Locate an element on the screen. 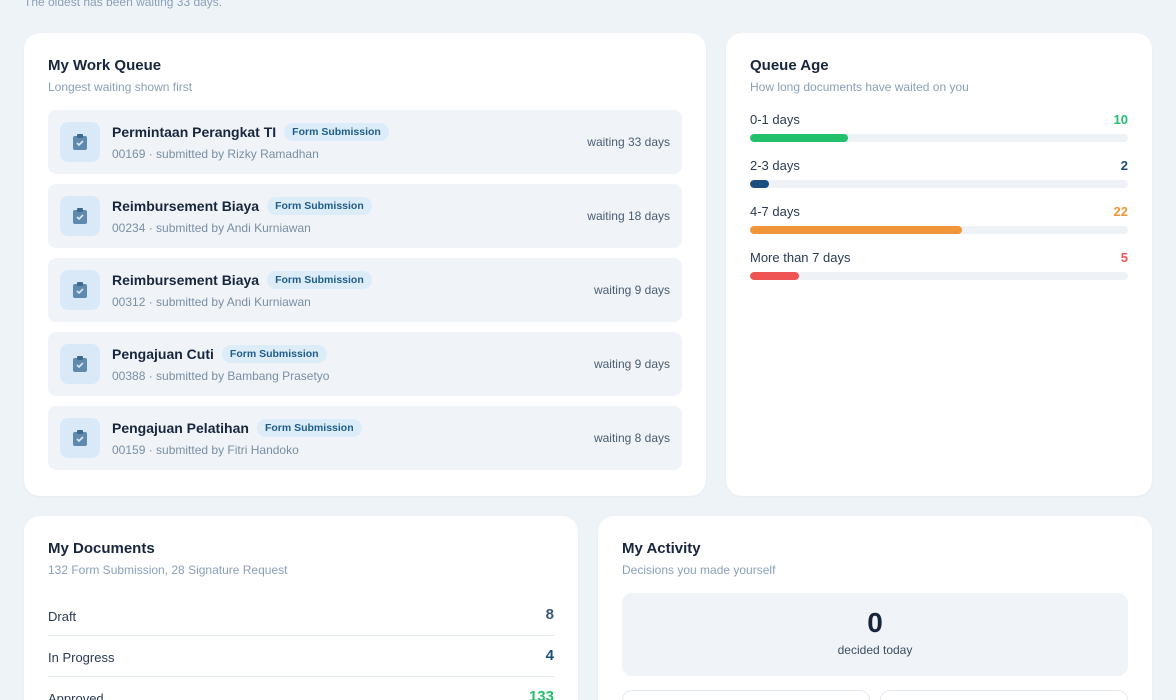 The width and height of the screenshot is (1176, 700). age-bucket-row: 4-7 days 22 is located at coordinates (939, 227).